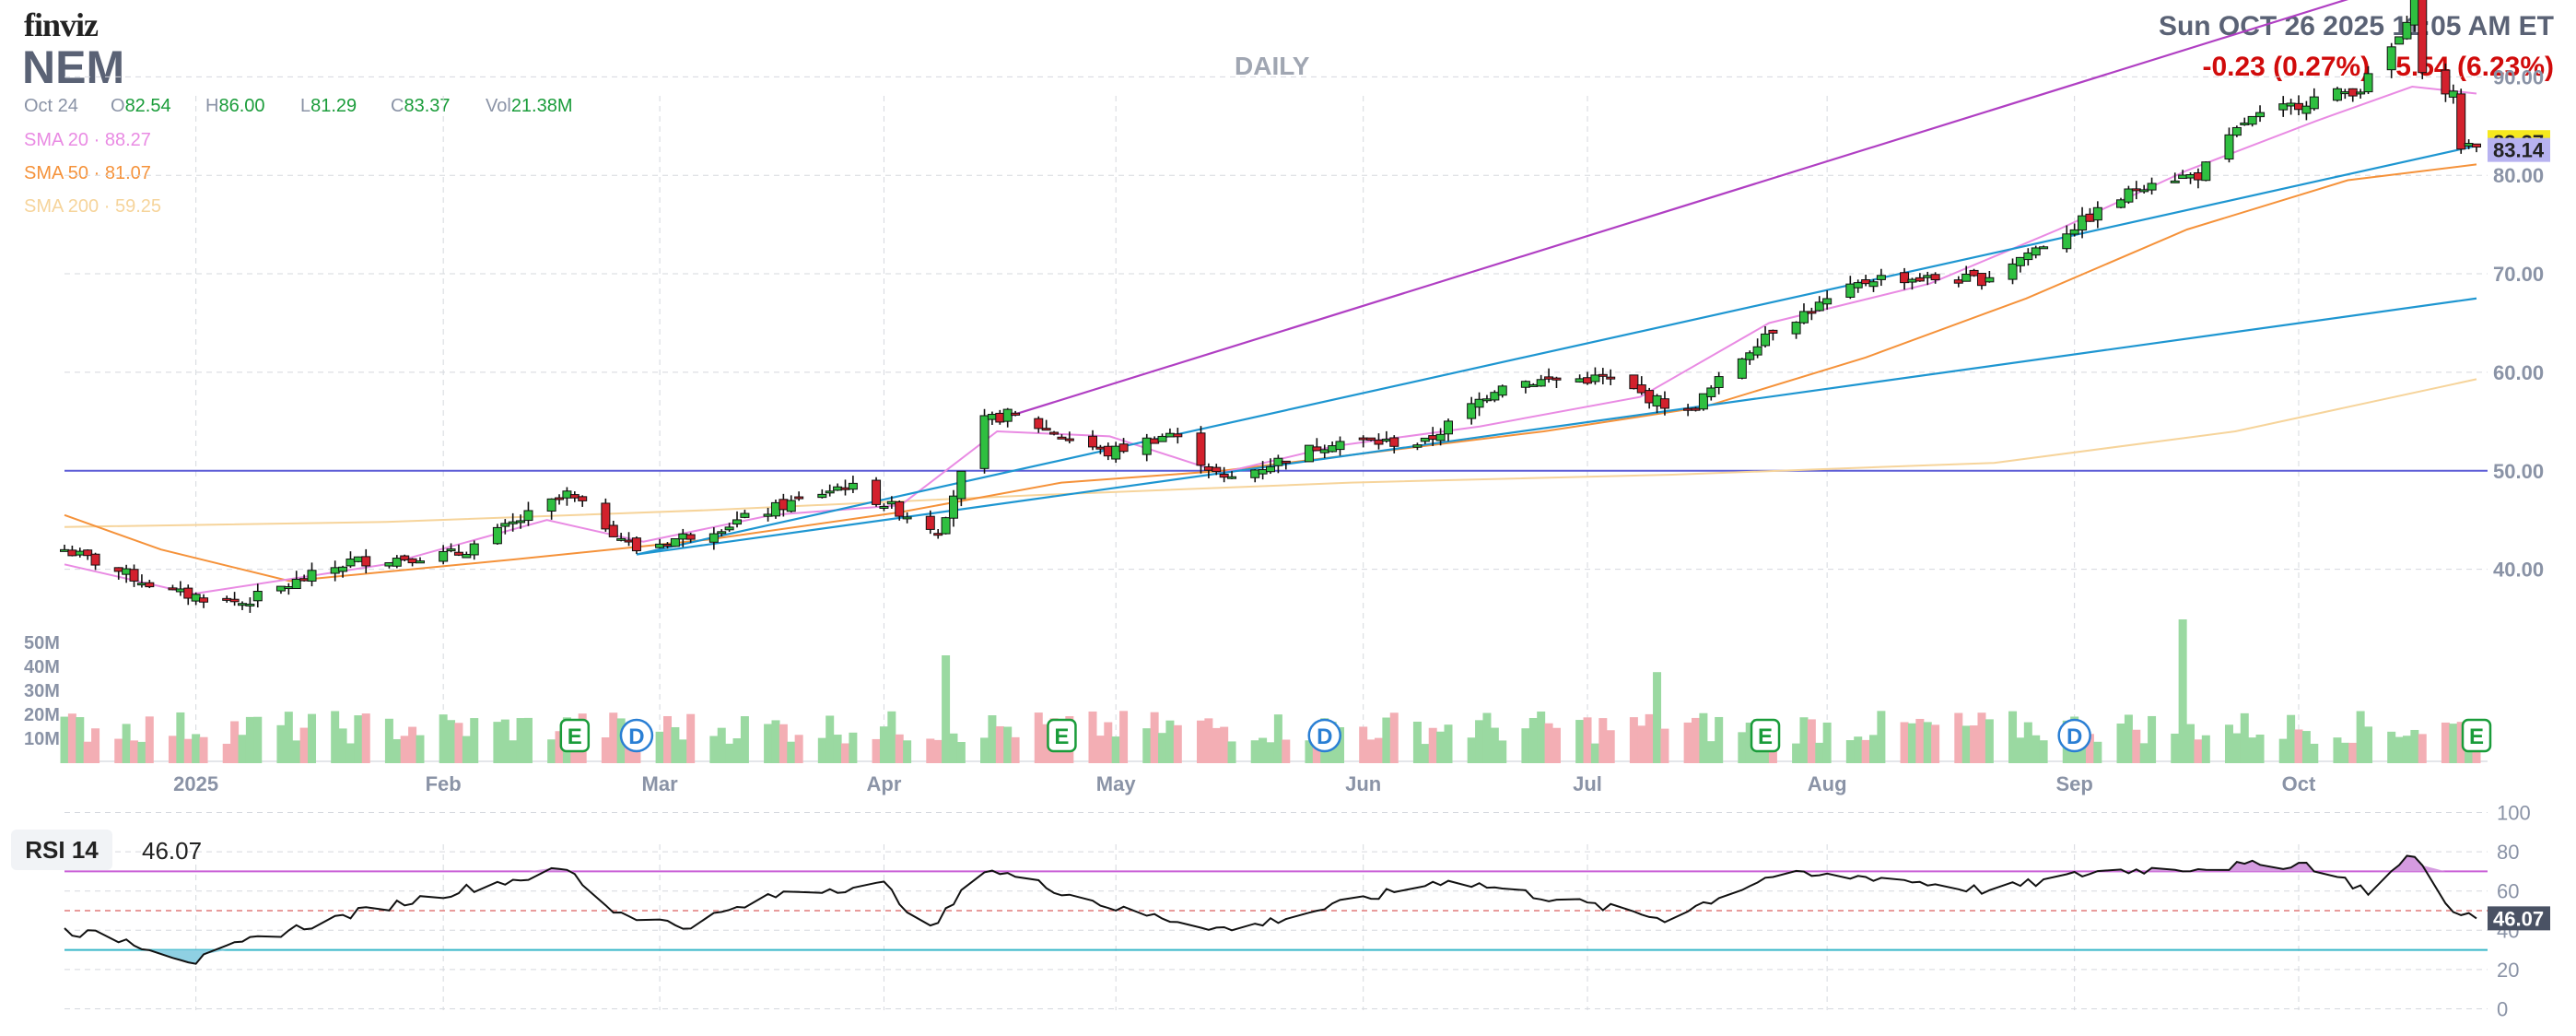 This screenshot has height=1036, width=2576. Describe the element at coordinates (444, 784) in the screenshot. I see `time-axis-label: Feb` at that location.